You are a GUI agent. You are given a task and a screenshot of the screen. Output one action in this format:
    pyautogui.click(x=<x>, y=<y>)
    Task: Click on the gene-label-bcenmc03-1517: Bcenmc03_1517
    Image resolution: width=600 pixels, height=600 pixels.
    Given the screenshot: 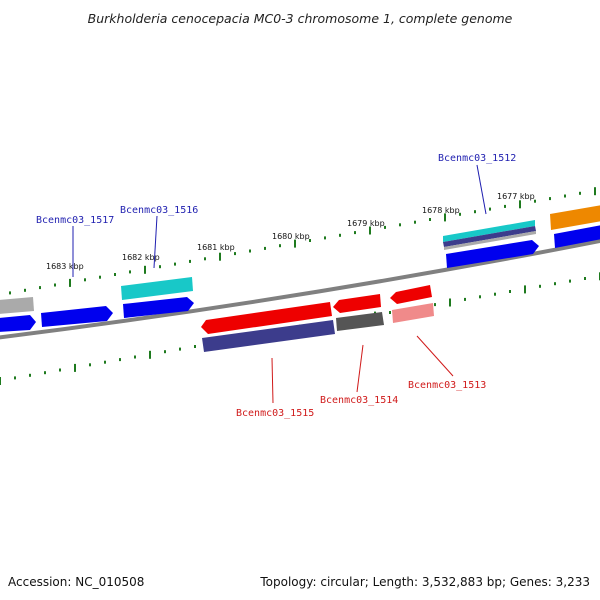 What is the action you would take?
    pyautogui.click(x=75, y=220)
    